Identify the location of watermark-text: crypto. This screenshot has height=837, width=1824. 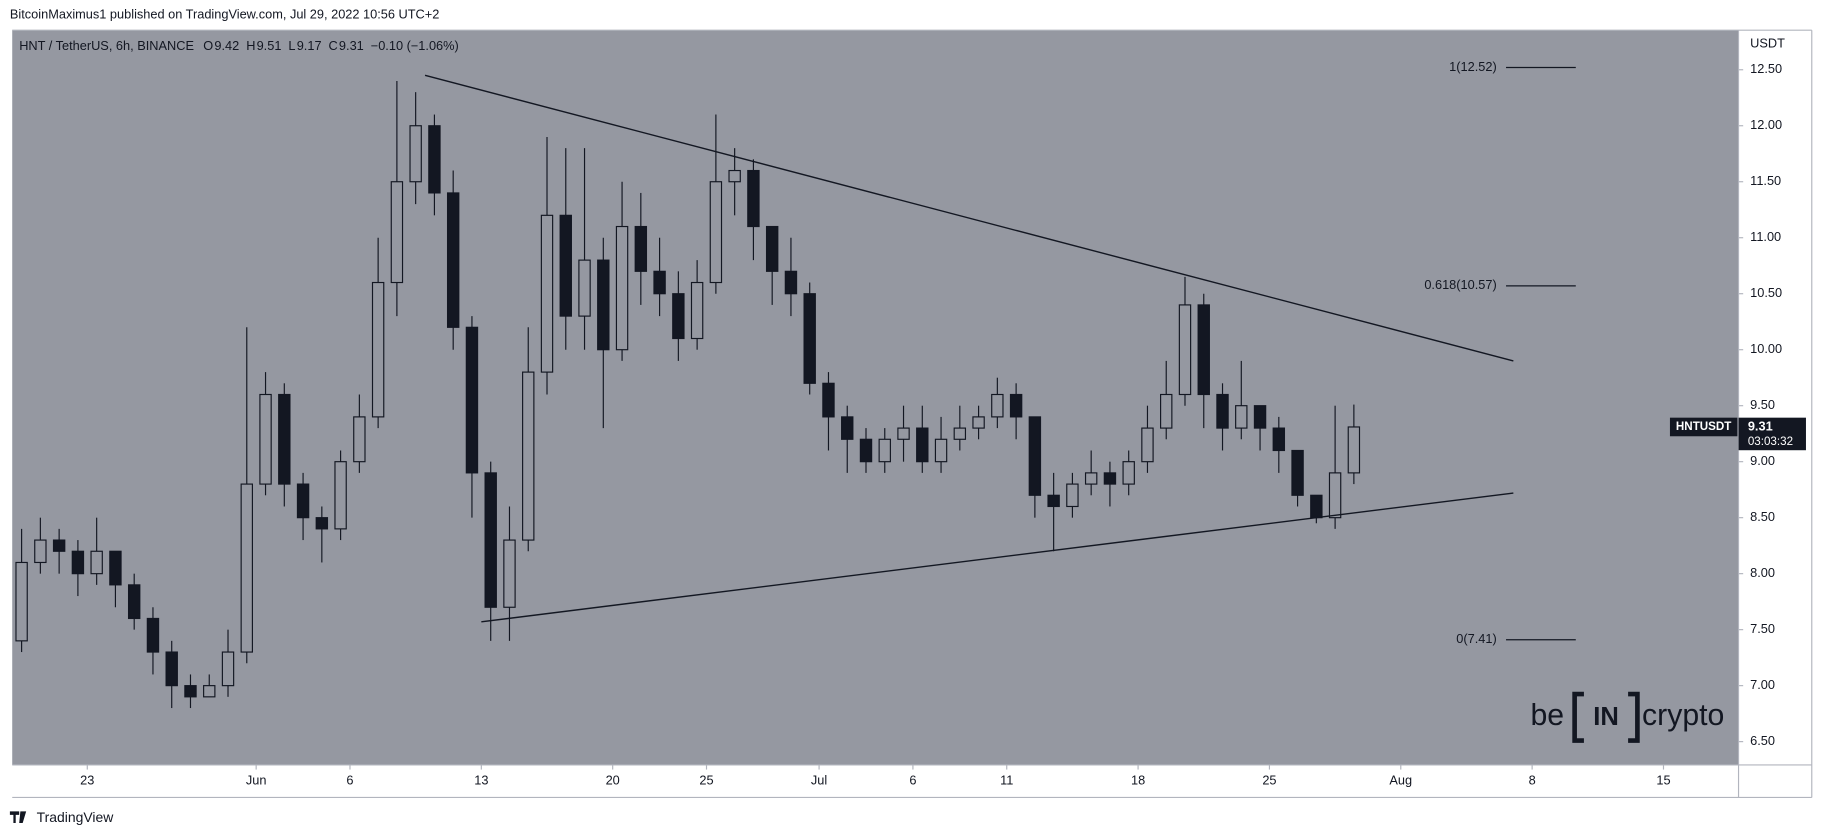
(1683, 715).